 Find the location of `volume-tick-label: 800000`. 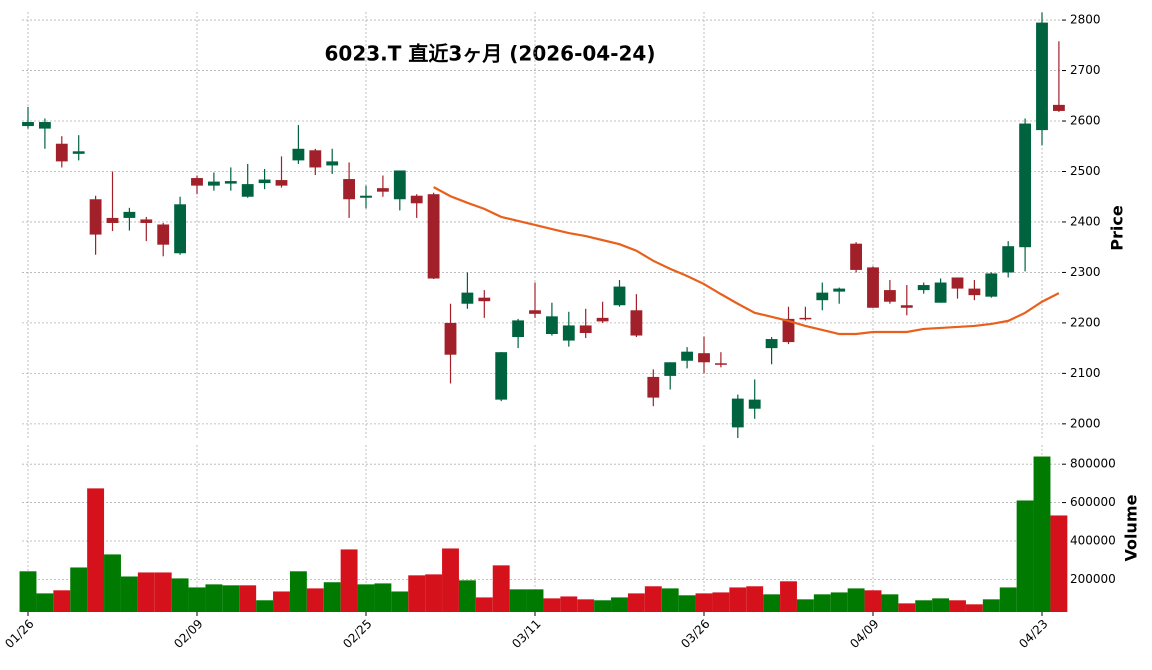

volume-tick-label: 800000 is located at coordinates (1093, 464).